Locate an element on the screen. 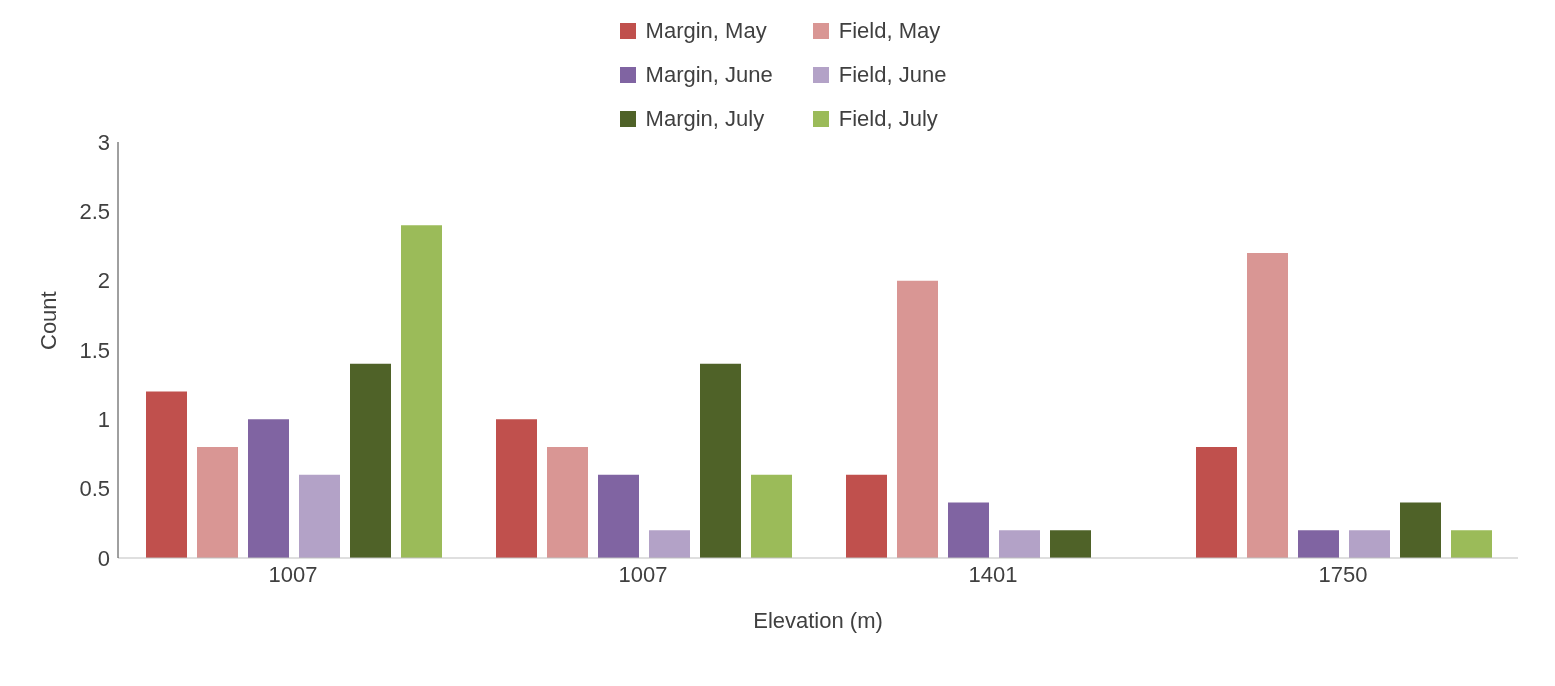 This screenshot has width=1555, height=686. y-tick-label: 1.5 is located at coordinates (94, 350).